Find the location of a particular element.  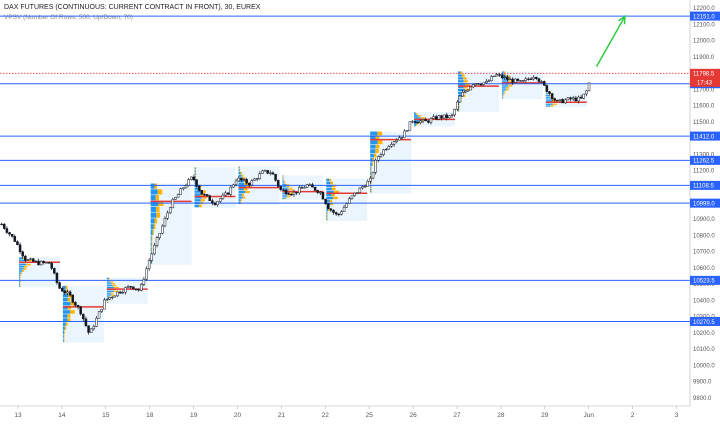

level-label: 11262.5 is located at coordinates (704, 162).